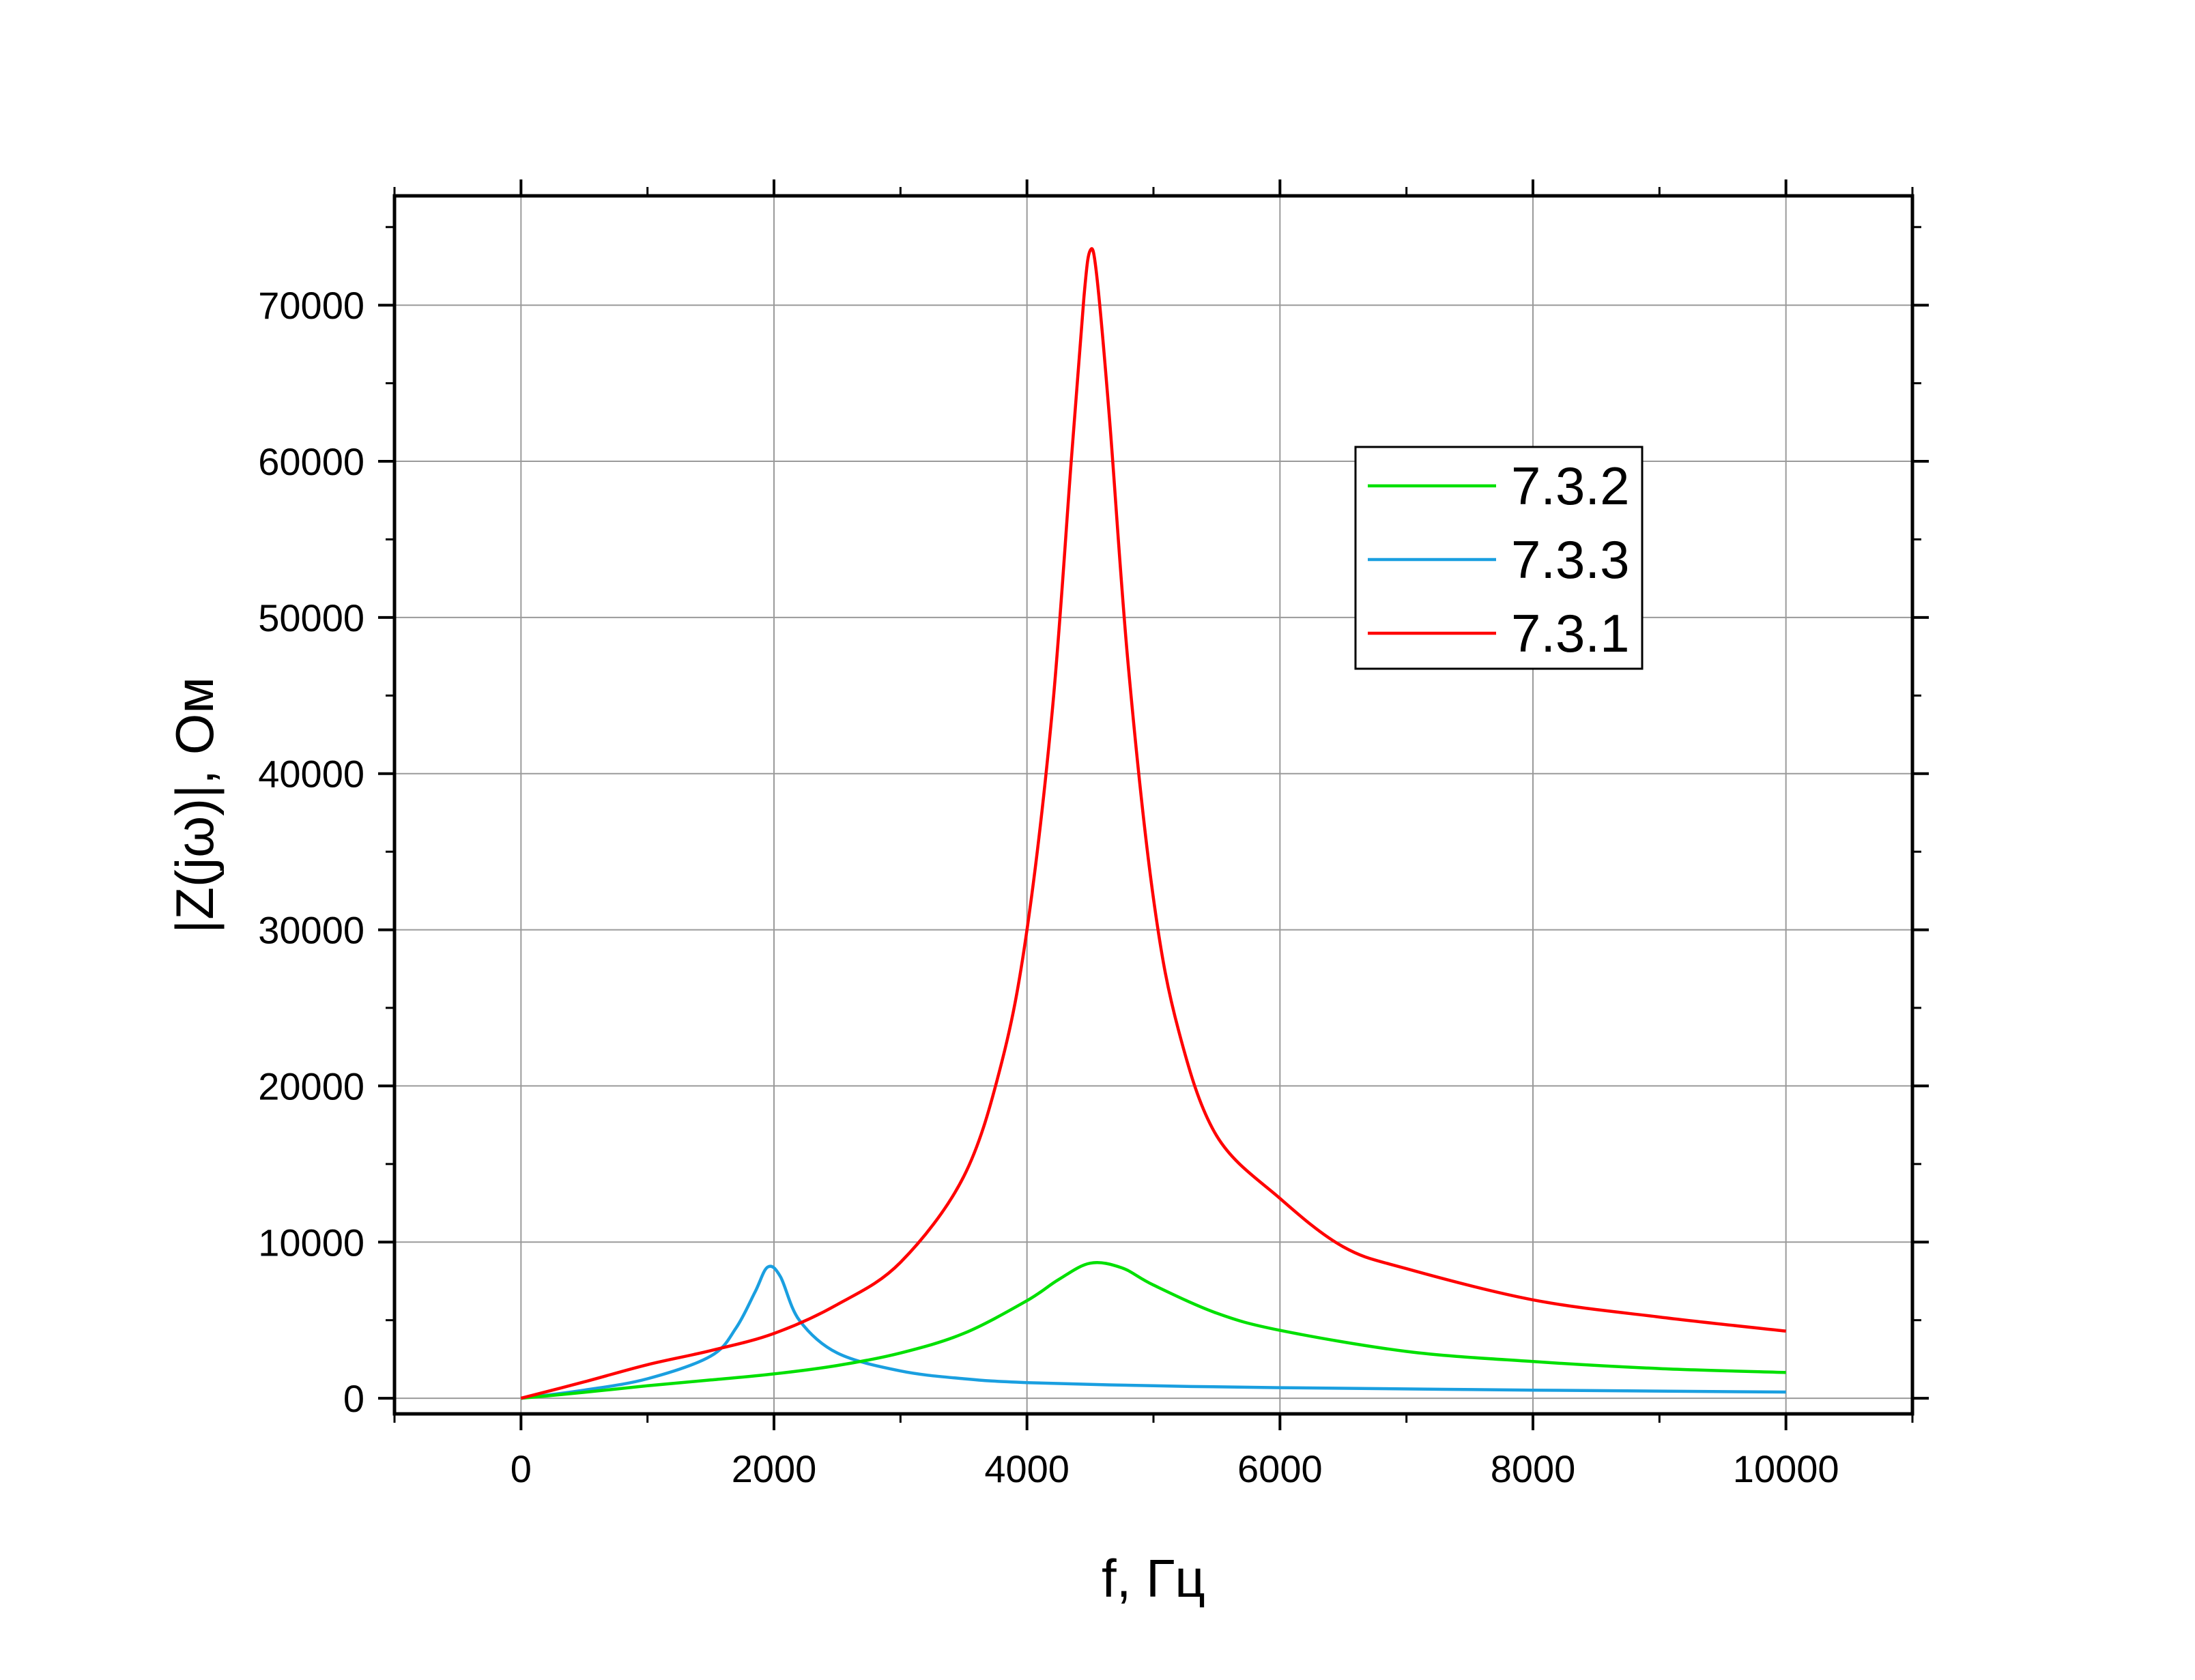  What do you see at coordinates (1570, 633) in the screenshot?
I see `legend-label: 7.3.1` at bounding box center [1570, 633].